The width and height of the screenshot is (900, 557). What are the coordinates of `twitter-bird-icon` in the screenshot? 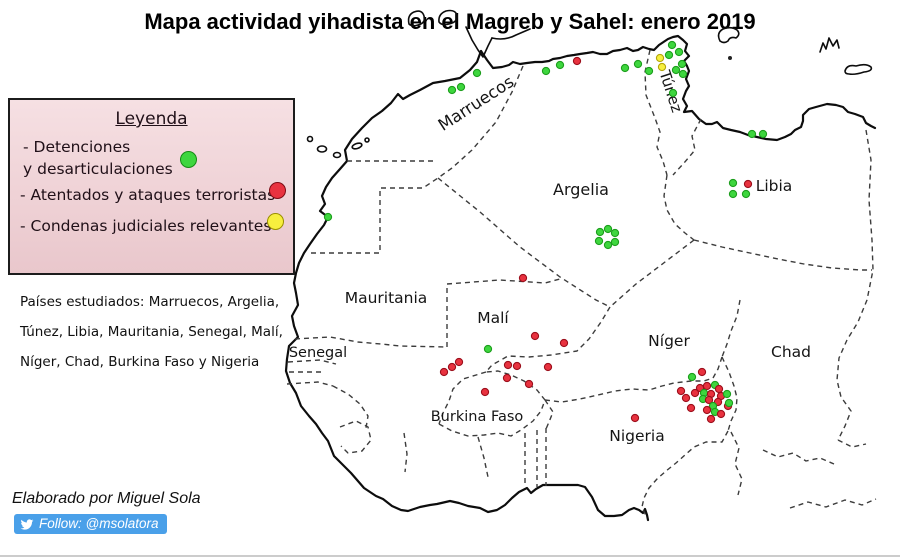 It's located at (27, 524).